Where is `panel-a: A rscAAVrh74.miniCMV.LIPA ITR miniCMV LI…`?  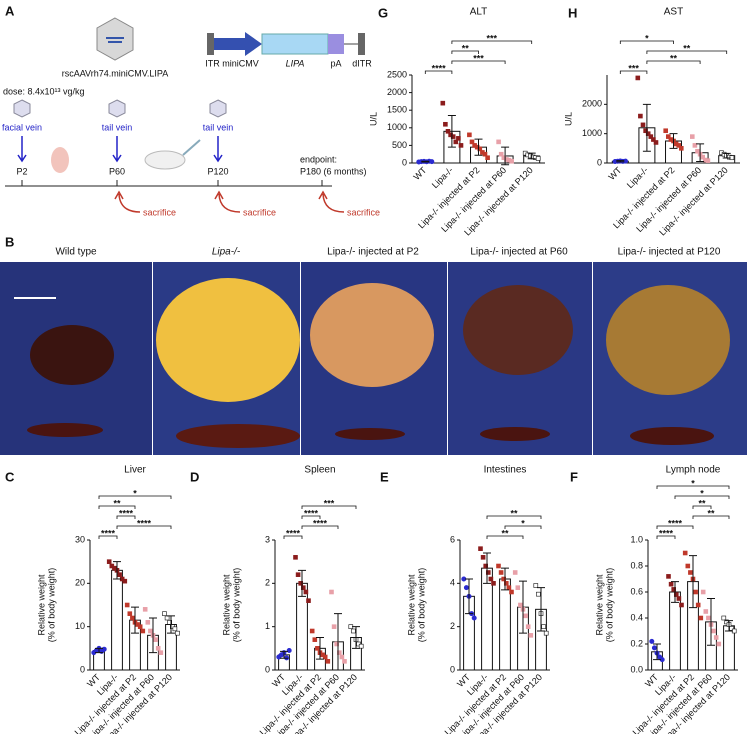 panel-a: A rscAAVrh74.miniCMV.LIPA ITR miniCMV LI… is located at coordinates (191, 110).